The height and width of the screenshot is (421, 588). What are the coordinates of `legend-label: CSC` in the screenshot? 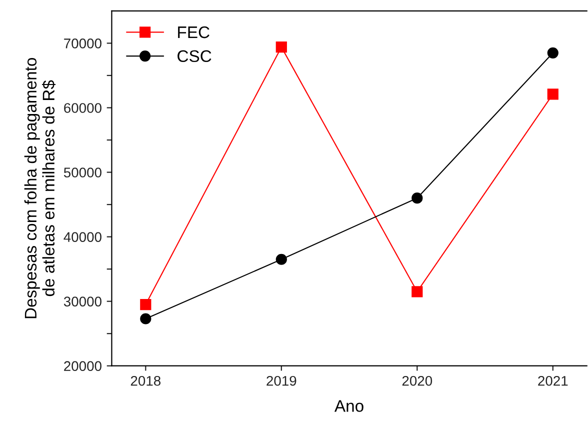 It's located at (195, 56).